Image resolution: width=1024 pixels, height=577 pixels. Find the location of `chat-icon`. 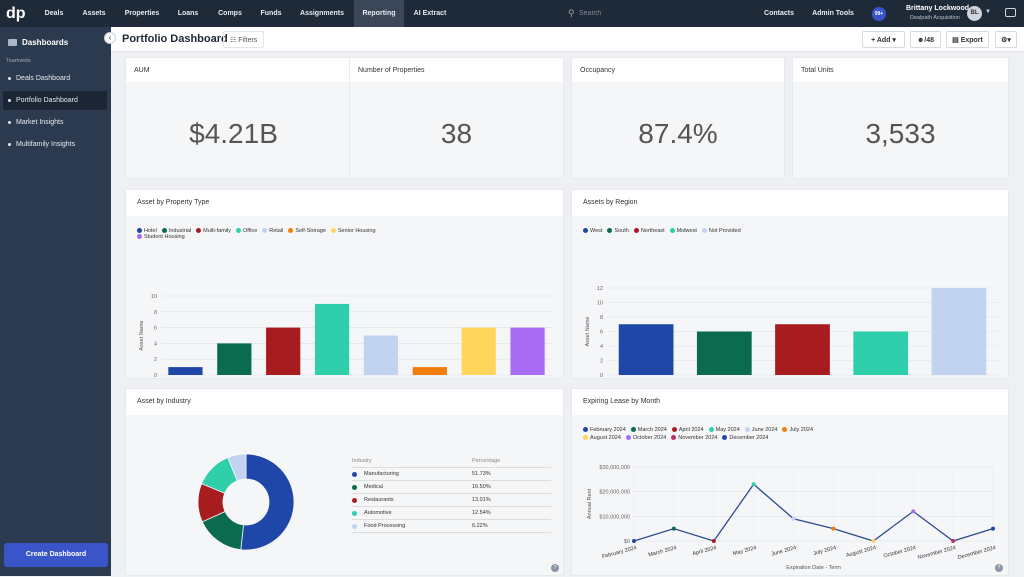

chat-icon is located at coordinates (1010, 12).